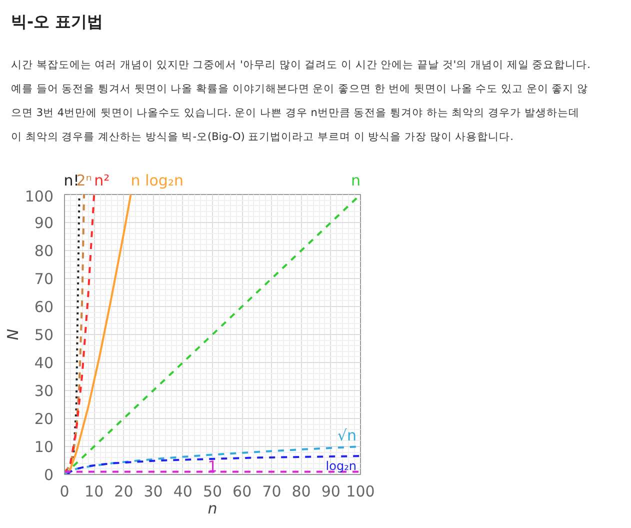 The height and width of the screenshot is (528, 631). I want to click on series-label: 2ⁿ, so click(84, 180).